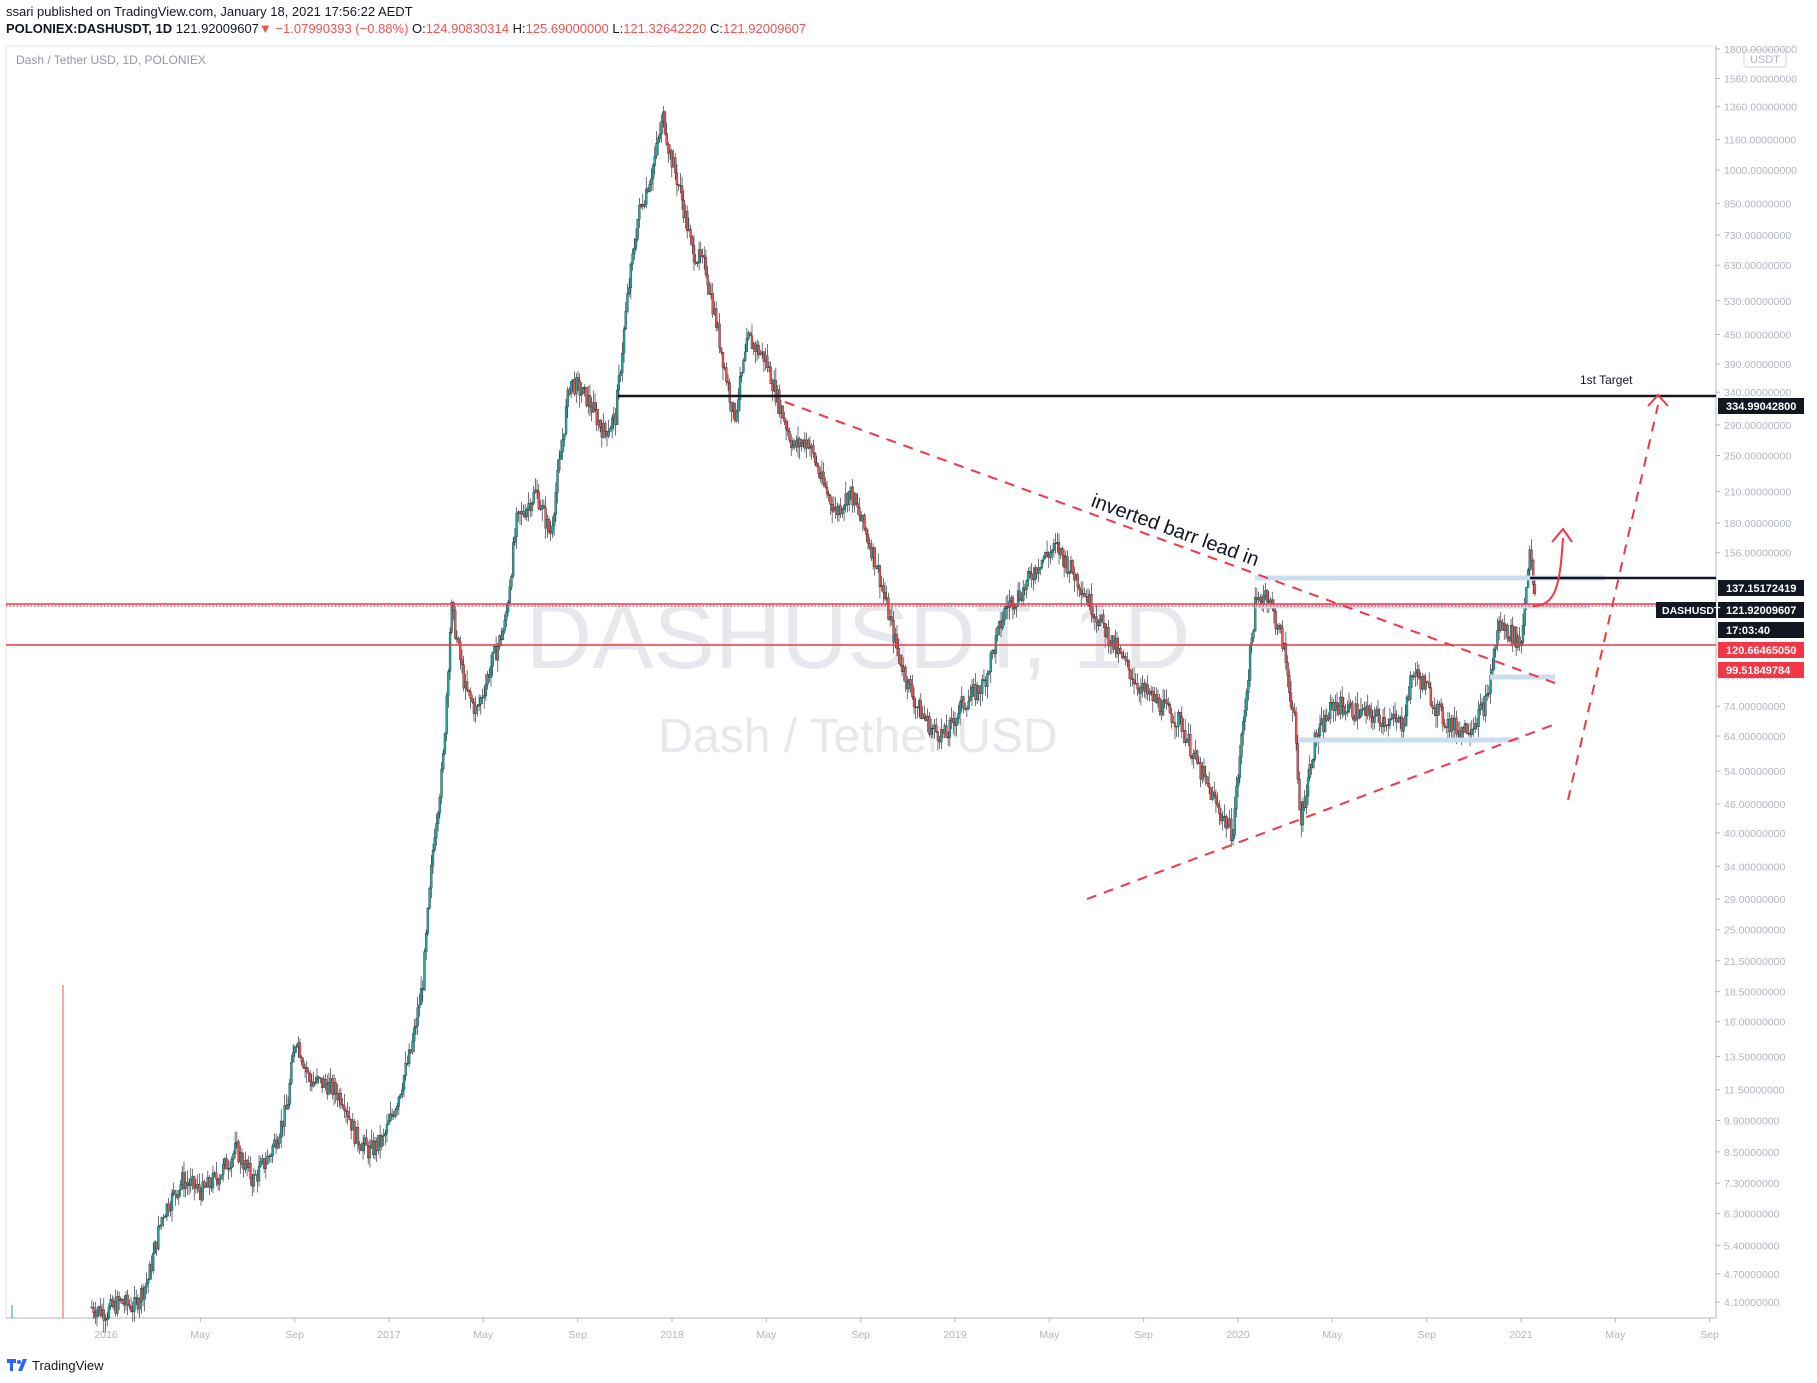 This screenshot has height=1383, width=1817. What do you see at coordinates (200, 1335) in the screenshot?
I see `time-tick-label: May` at bounding box center [200, 1335].